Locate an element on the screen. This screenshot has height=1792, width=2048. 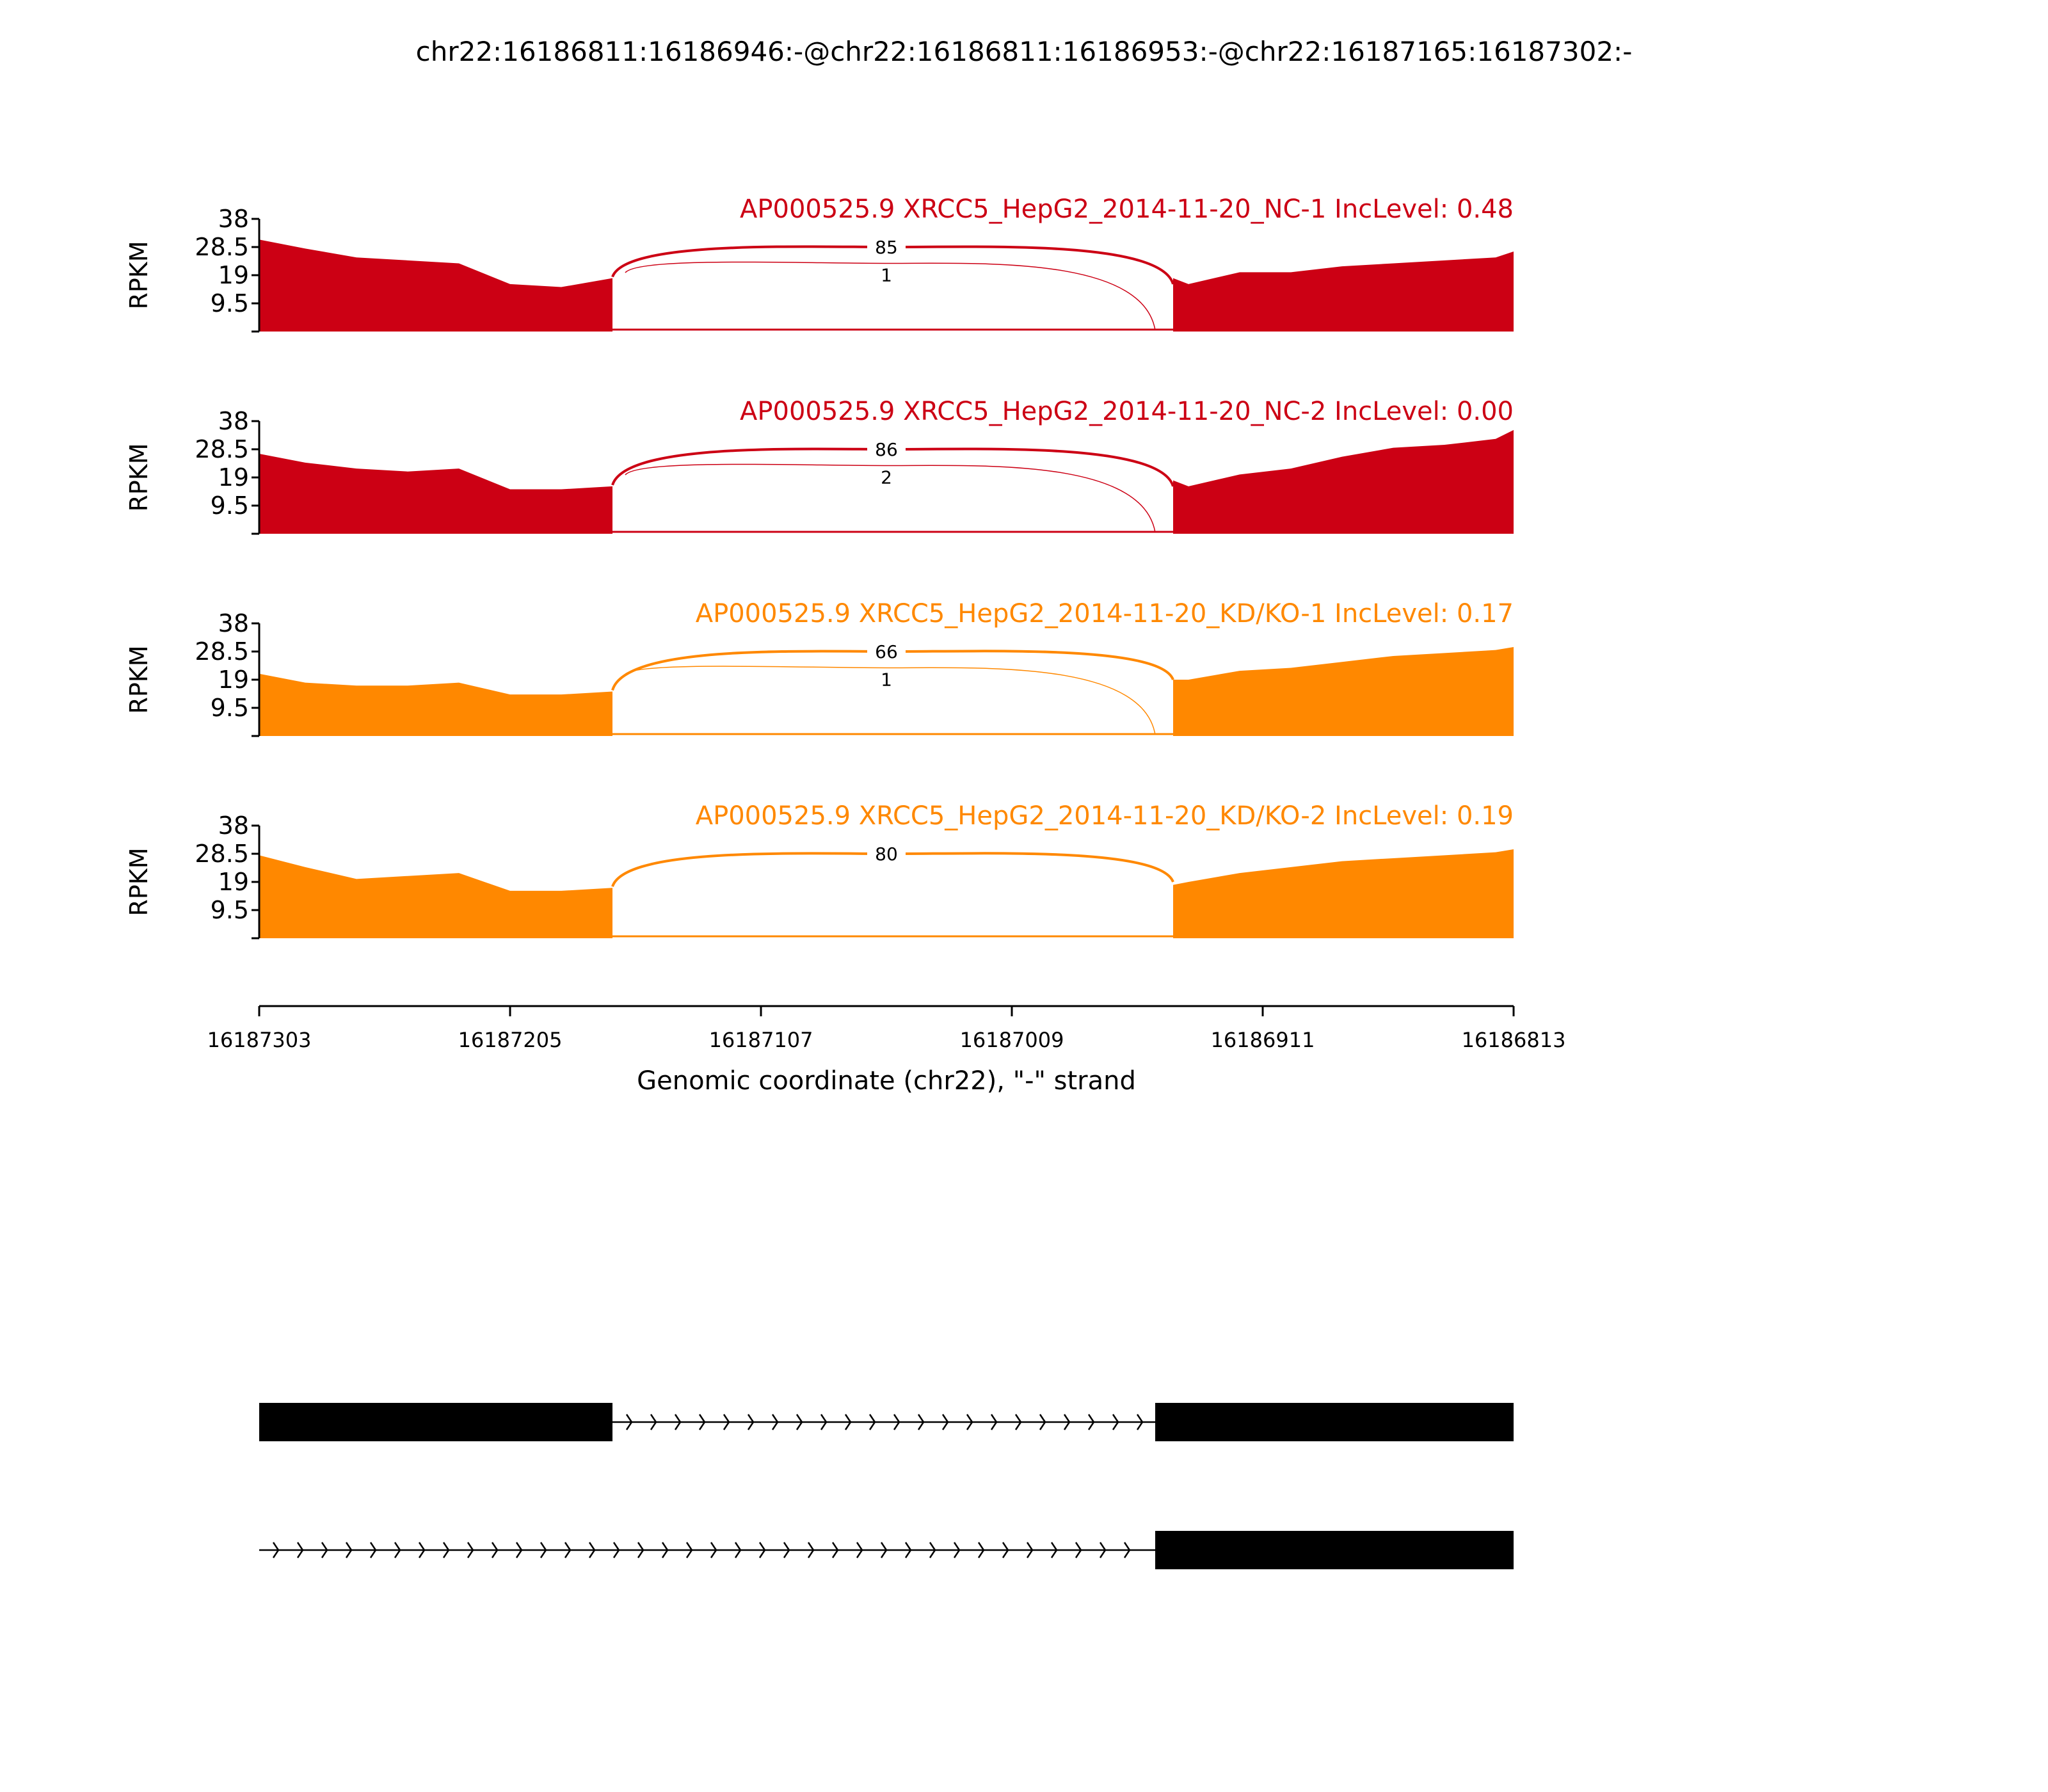
junction-read-count: 86 is located at coordinates (886, 449).